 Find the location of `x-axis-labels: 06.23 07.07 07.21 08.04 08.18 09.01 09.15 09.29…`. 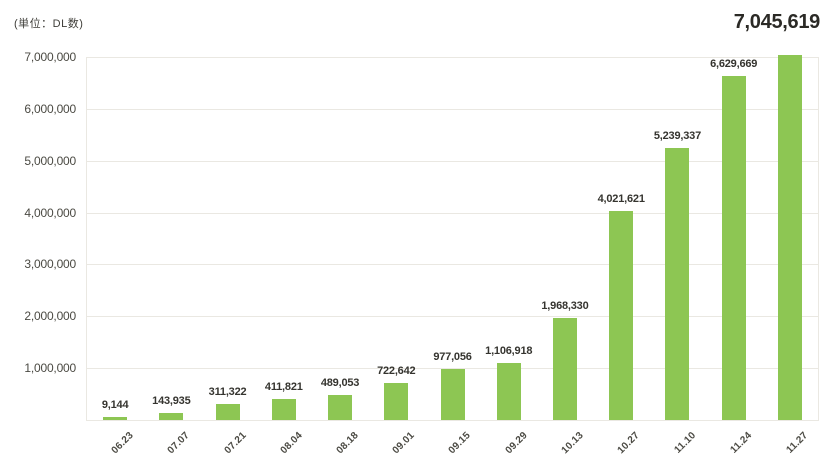

x-axis-labels: 06.23 07.07 07.21 08.04 08.18 09.01 09.15 09.29… is located at coordinates (451, 446).